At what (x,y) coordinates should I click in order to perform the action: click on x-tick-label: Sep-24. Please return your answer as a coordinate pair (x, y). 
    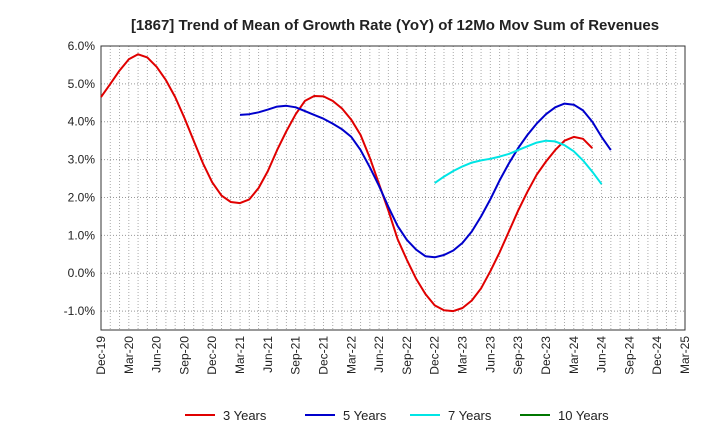
    Looking at the image, I should click on (629, 355).